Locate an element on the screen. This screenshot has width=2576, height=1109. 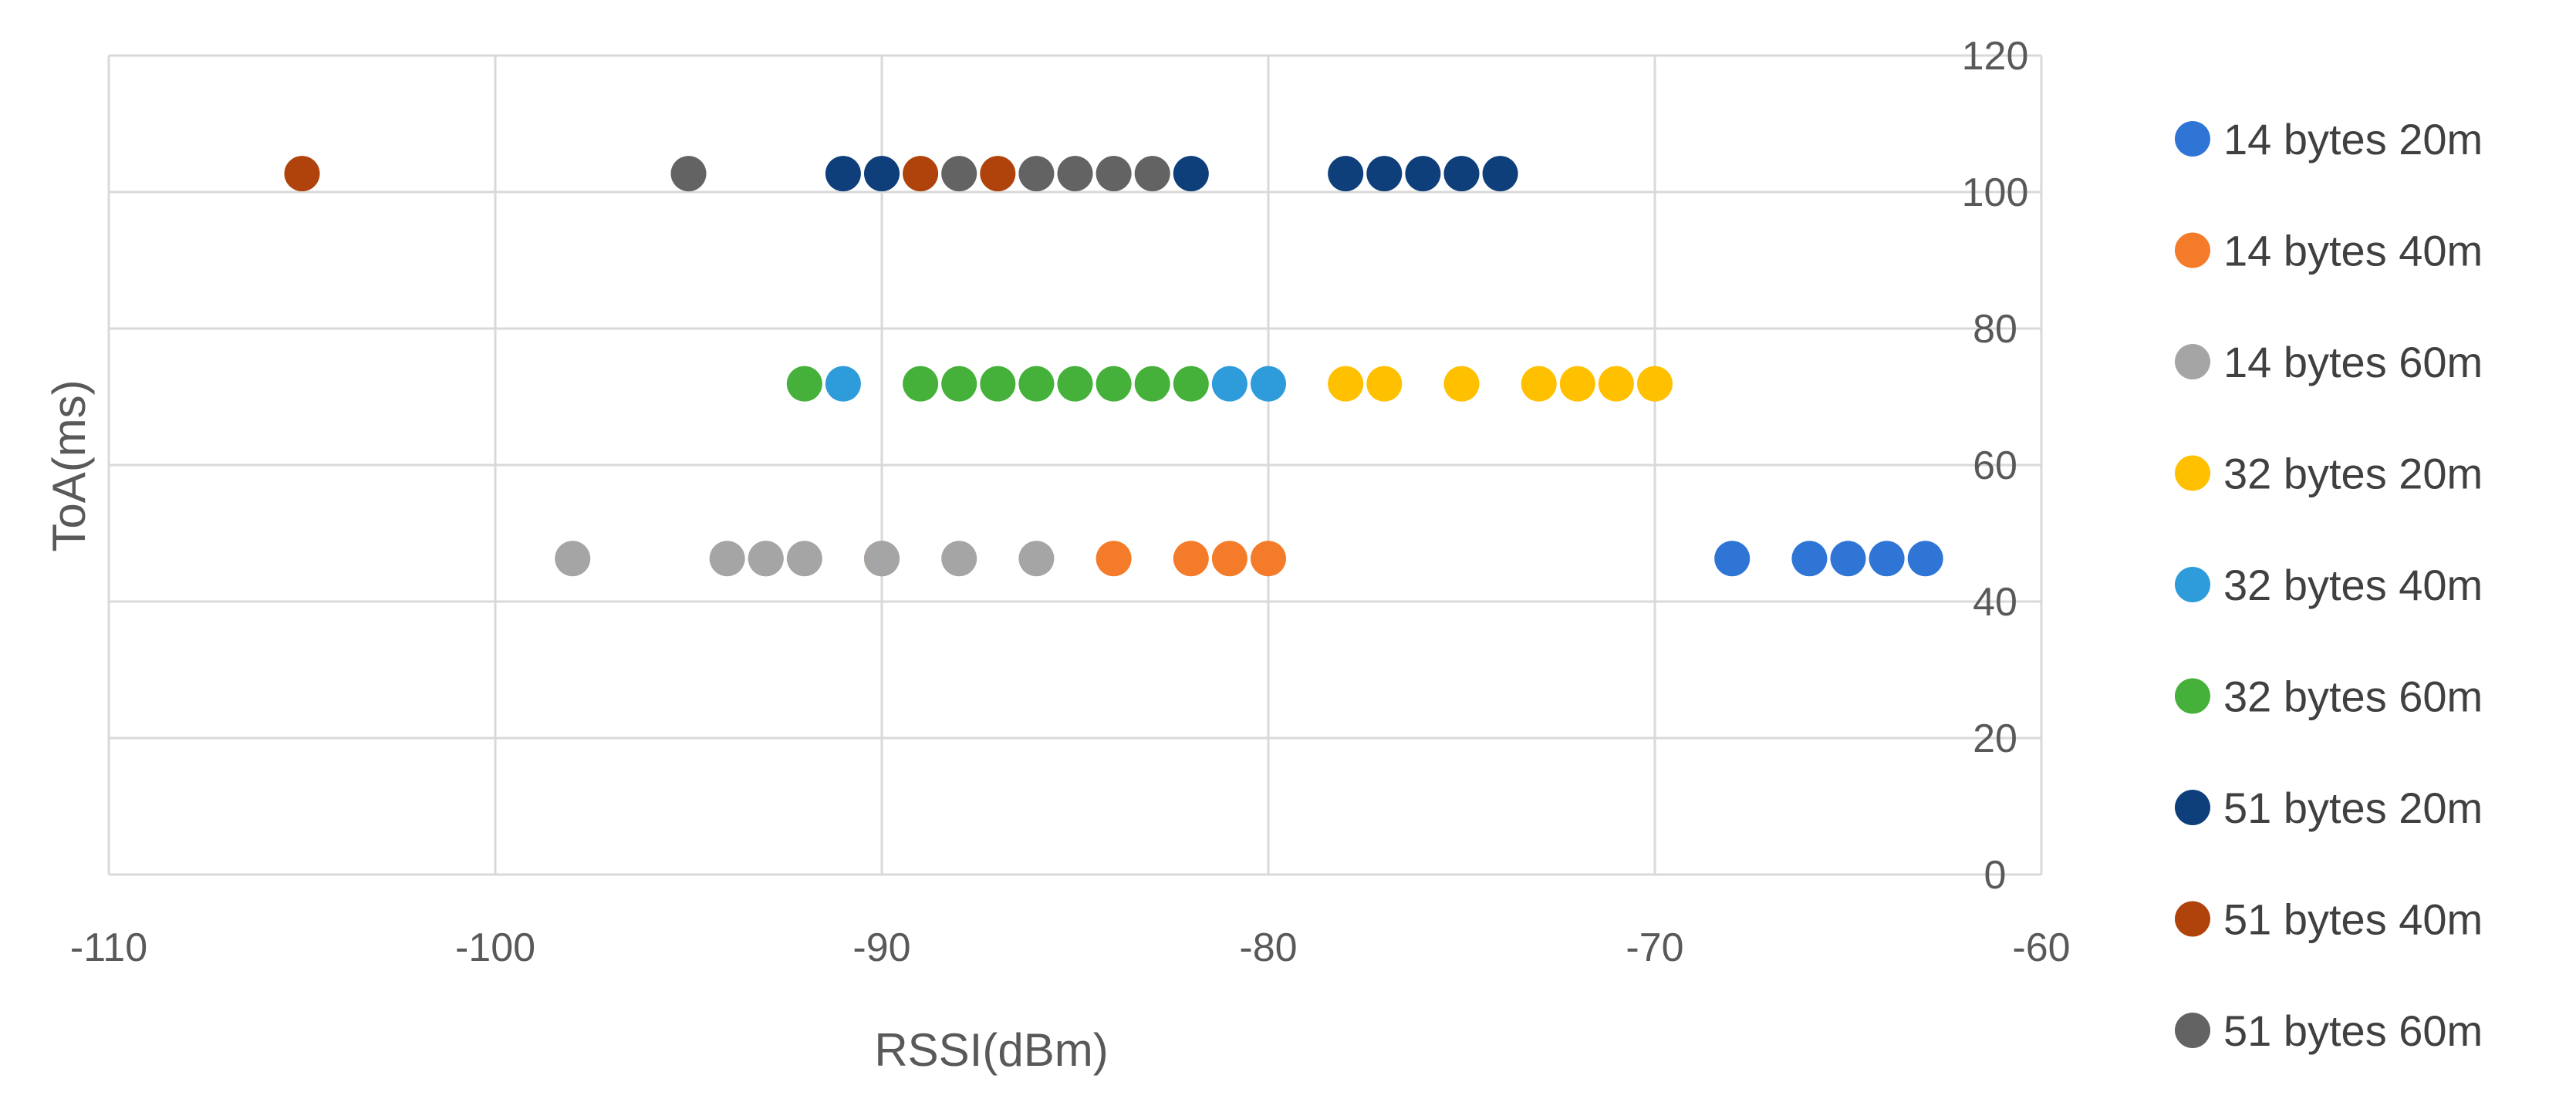
legend-item: 14 bytes 60m is located at coordinates (2329, 362).